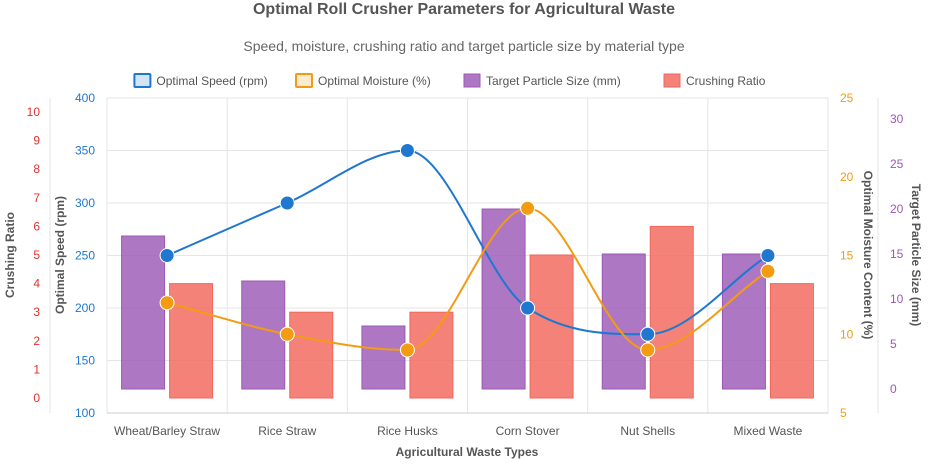 This screenshot has width=928, height=469. What do you see at coordinates (60, 255) in the screenshot?
I see `axis-title: Optimal Speed (rpm)` at bounding box center [60, 255].